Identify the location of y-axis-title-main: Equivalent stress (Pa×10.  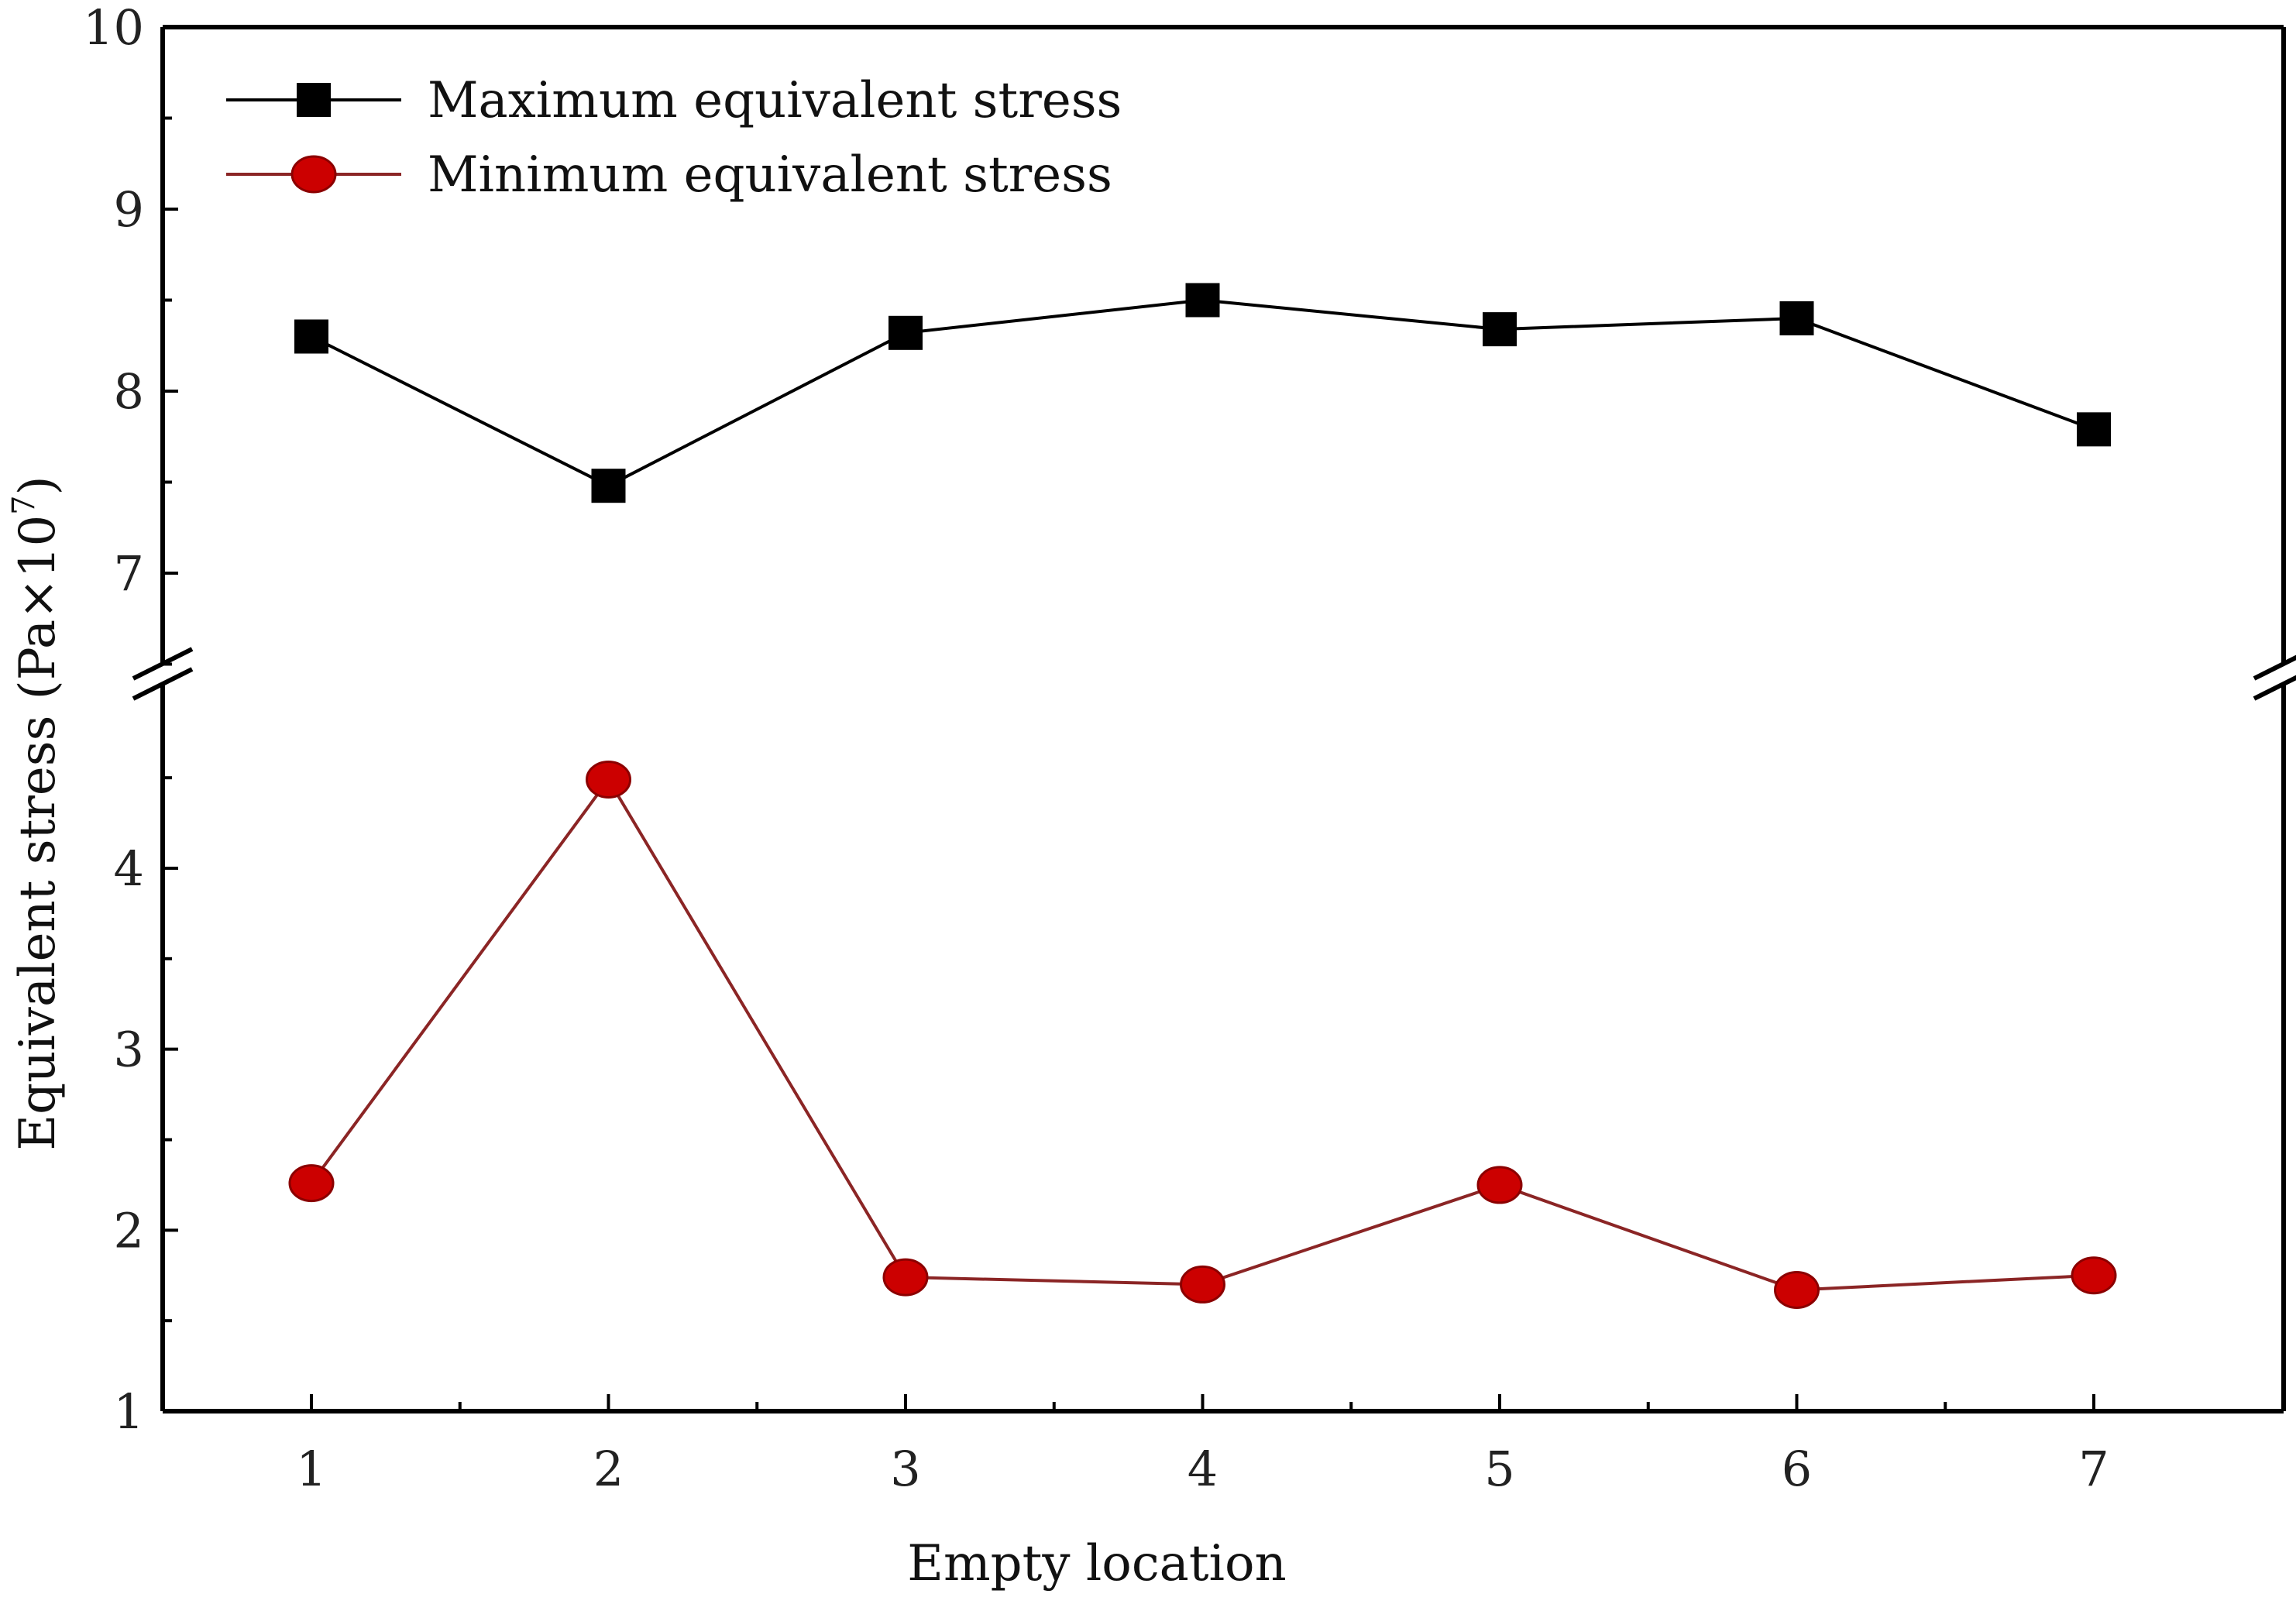
(38, 833).